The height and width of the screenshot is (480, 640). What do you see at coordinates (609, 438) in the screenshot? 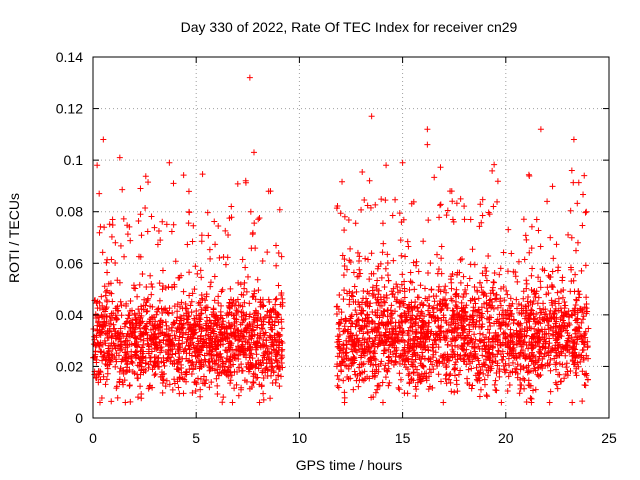
I see `x-tick-label: 25` at bounding box center [609, 438].